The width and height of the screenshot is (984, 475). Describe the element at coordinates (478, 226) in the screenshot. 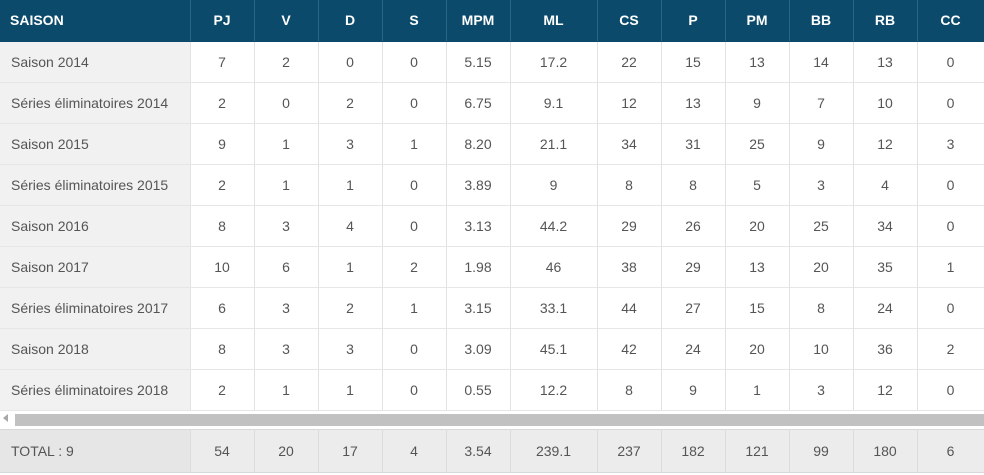

I see `cell-mpm: 3.13` at that location.